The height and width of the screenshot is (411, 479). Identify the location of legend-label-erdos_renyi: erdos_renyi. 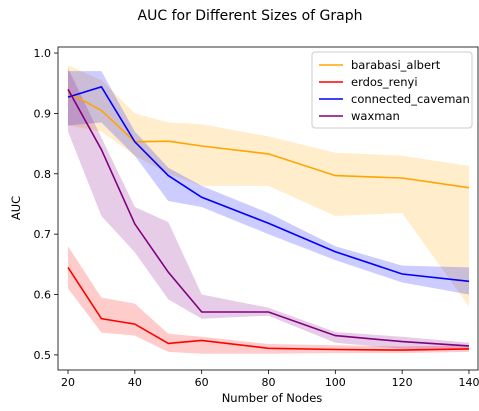
(384, 82).